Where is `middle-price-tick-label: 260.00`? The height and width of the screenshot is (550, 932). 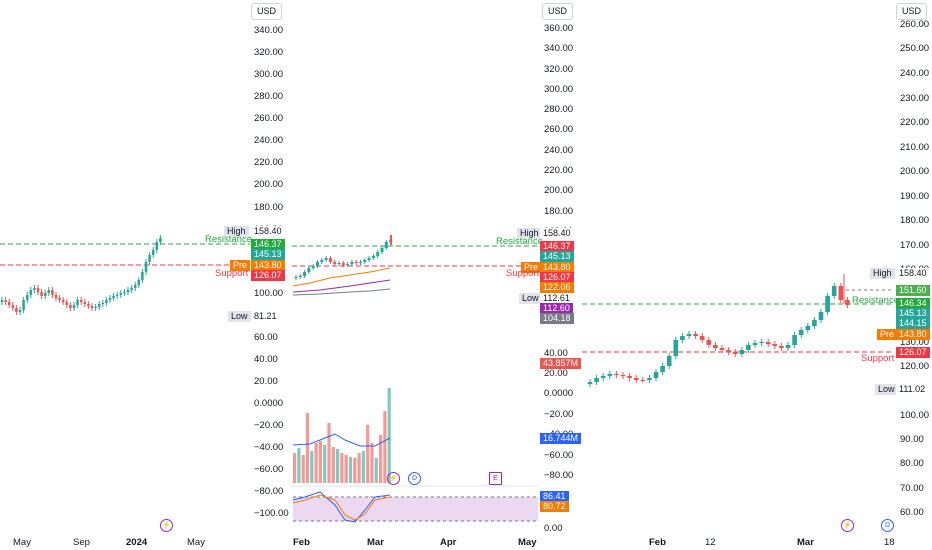 middle-price-tick-label: 260.00 is located at coordinates (559, 129).